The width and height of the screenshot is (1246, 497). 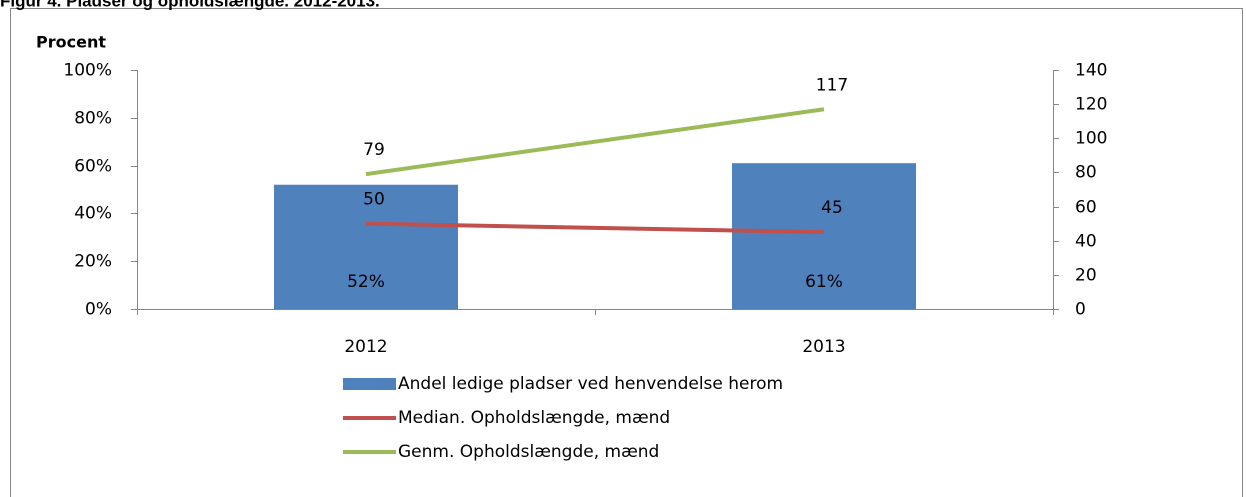 I want to click on line-value-label: 117, so click(x=832, y=85).